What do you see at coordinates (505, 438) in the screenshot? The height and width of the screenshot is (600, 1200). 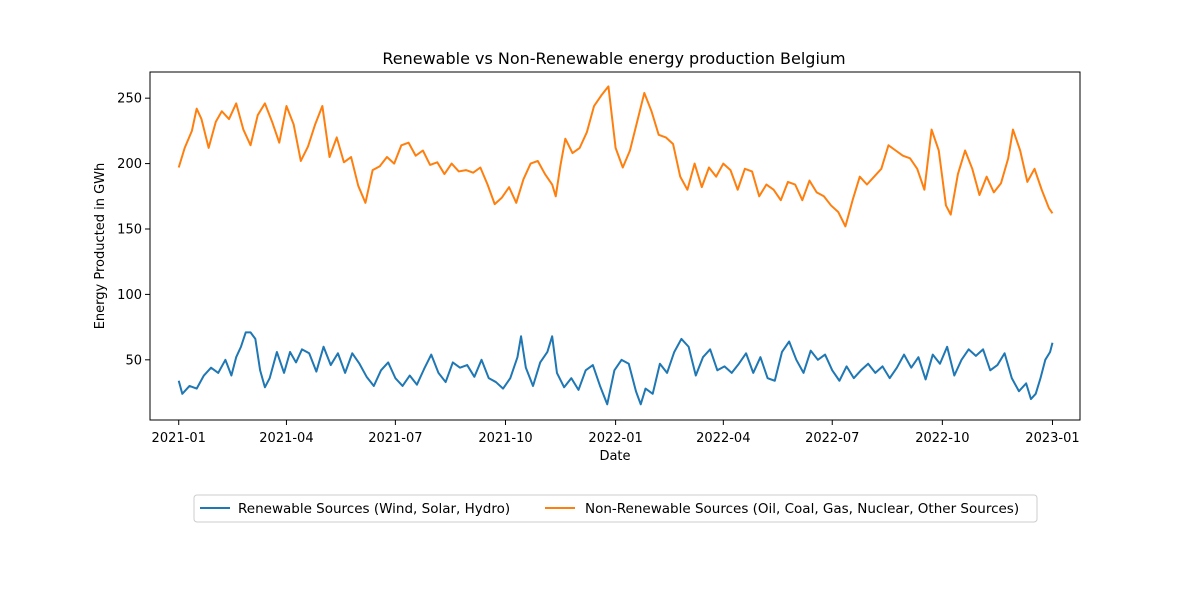 I see `x-tick-label: 2021-10` at bounding box center [505, 438].